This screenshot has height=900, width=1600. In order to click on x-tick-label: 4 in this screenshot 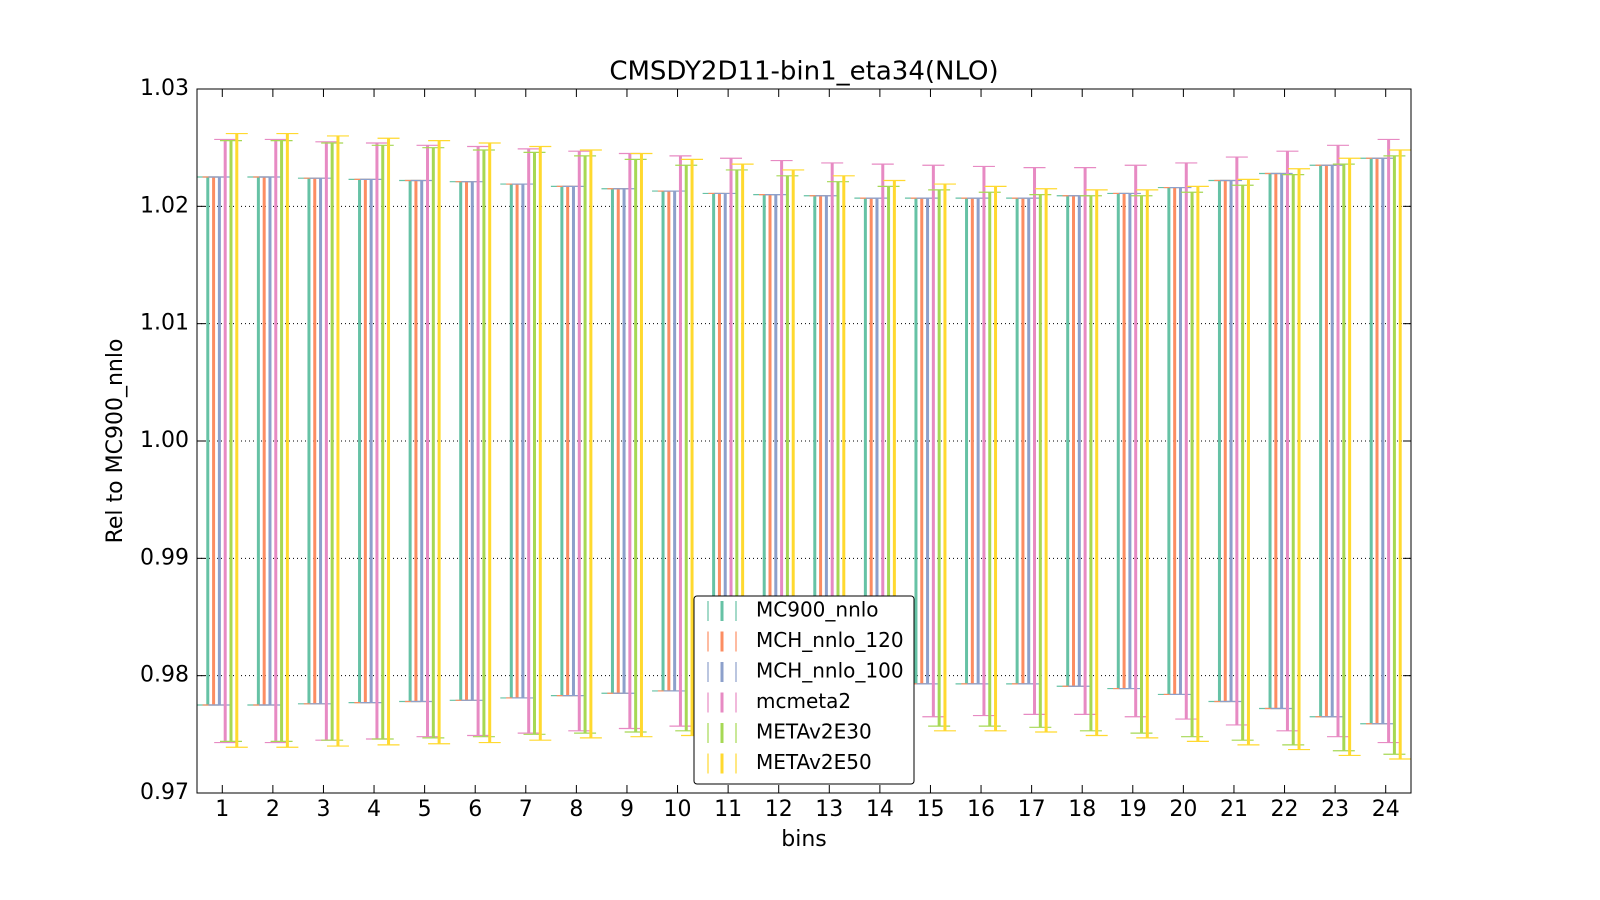, I will do `click(374, 809)`.